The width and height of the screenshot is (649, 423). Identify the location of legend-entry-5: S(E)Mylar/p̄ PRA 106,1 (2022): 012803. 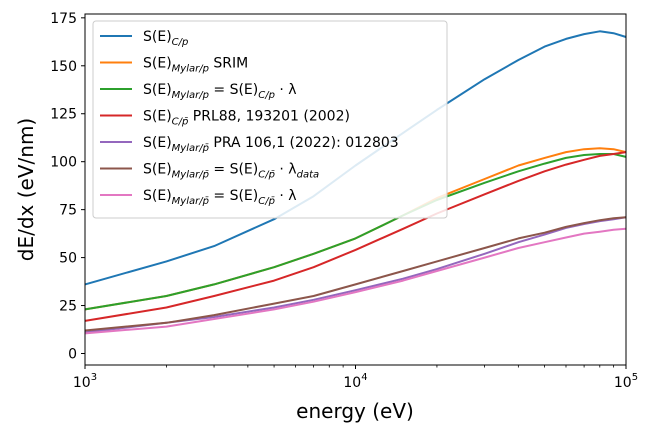
(271, 144).